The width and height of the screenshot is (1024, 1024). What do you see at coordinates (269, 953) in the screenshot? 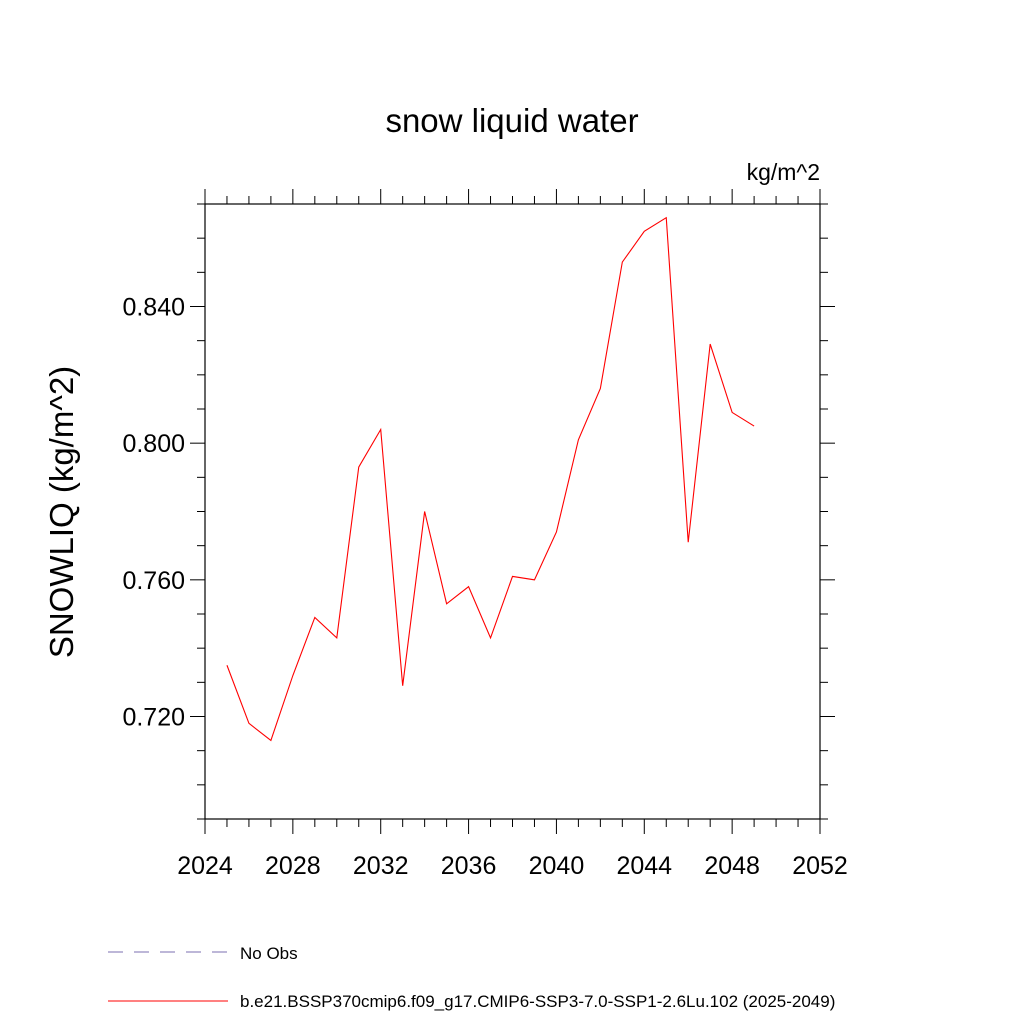
I see `legend-label-no-obs: No Obs` at bounding box center [269, 953].